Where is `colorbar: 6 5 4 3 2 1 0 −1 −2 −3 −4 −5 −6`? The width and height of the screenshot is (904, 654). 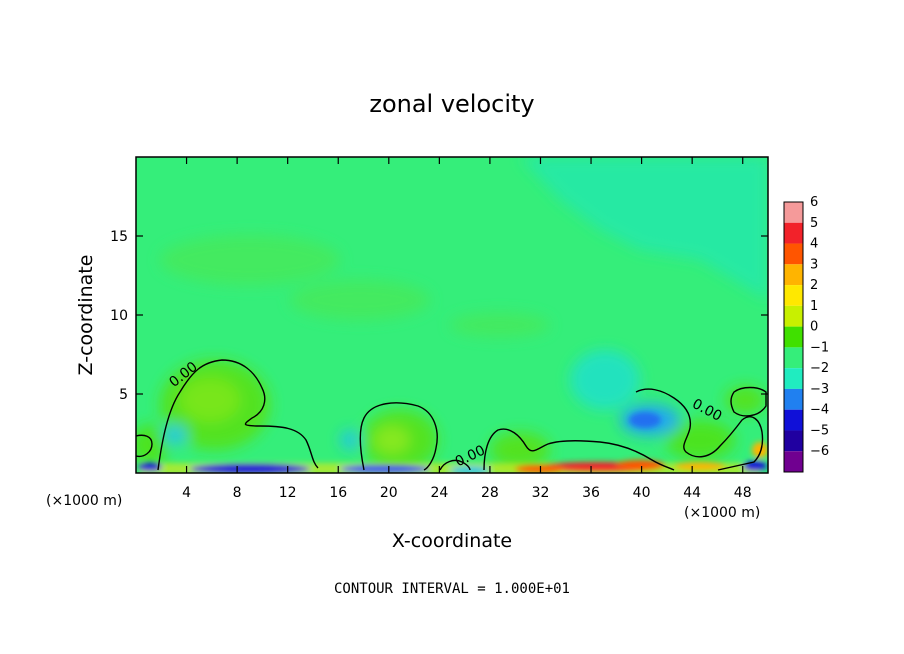
colorbar: 6 5 4 3 2 1 0 −1 −2 −3 −4 −5 −6 is located at coordinates (806, 334).